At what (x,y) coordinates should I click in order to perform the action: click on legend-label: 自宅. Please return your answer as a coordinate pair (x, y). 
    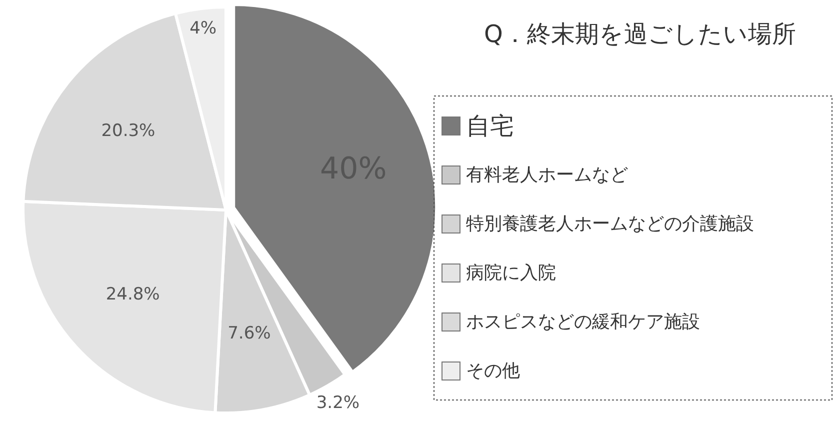
    Looking at the image, I should click on (490, 126).